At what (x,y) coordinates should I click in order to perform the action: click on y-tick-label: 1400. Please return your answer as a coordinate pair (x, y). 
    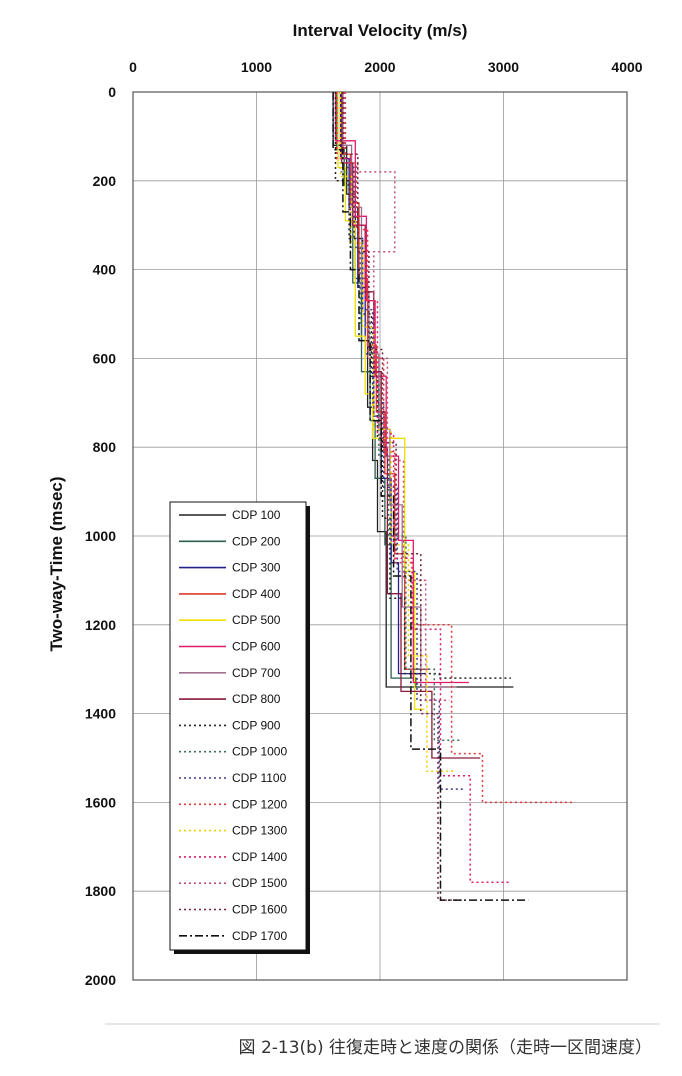
    Looking at the image, I should click on (100, 714).